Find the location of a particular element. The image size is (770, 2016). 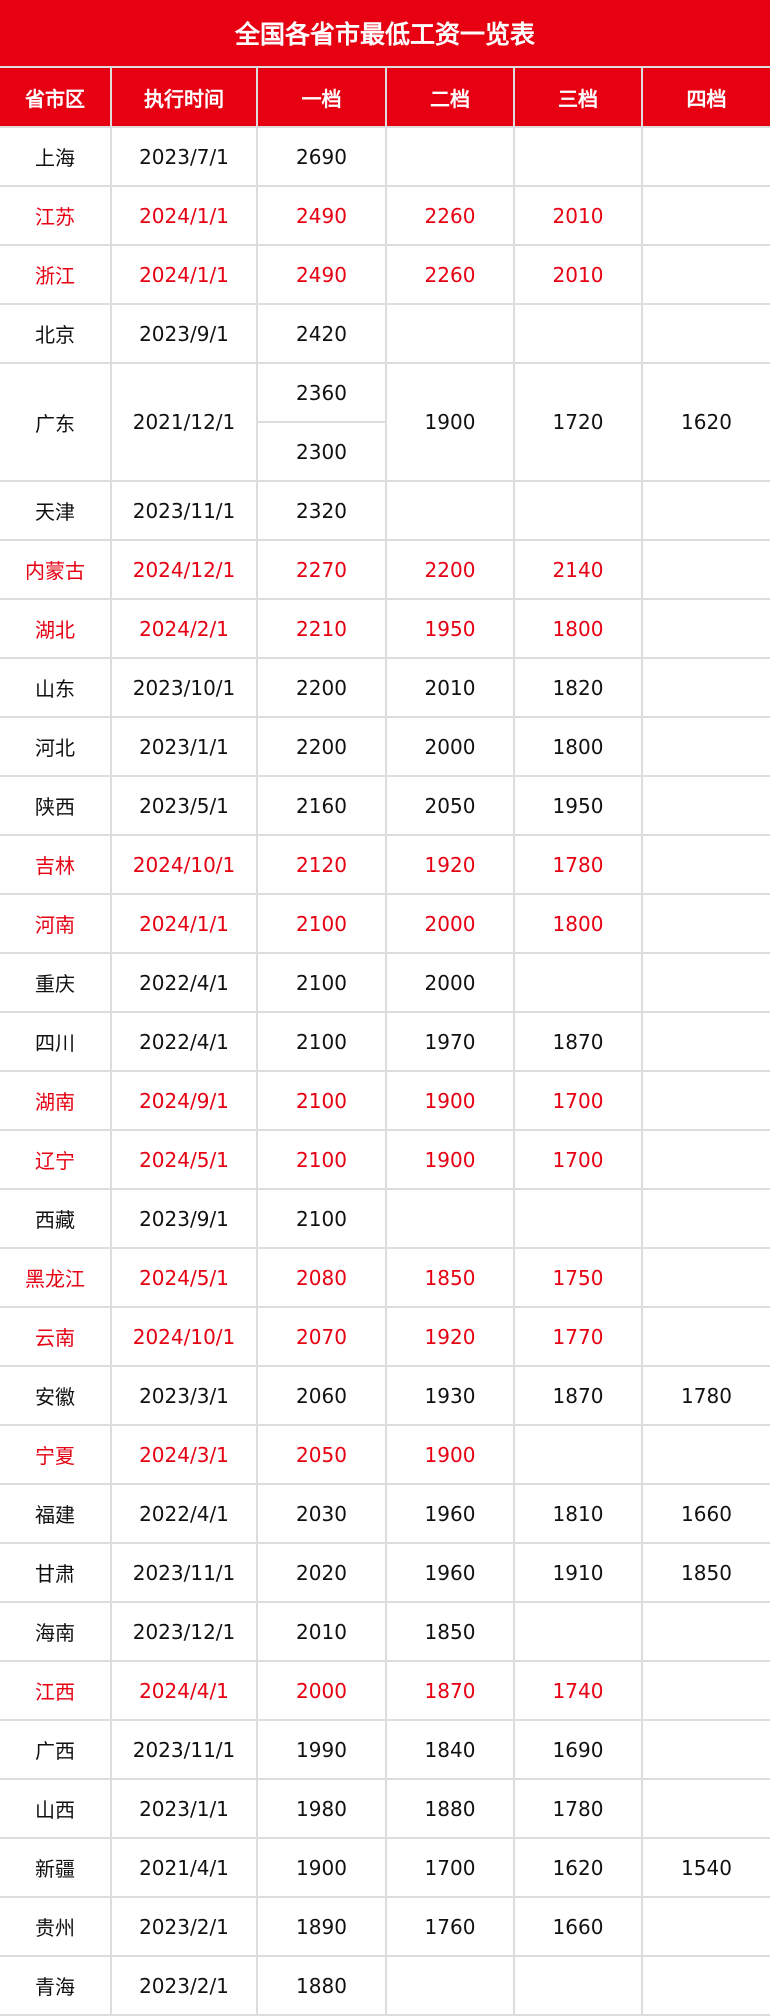

table-row: 贵州 2023/2/1 1890 1760 1660 is located at coordinates (385, 1926).